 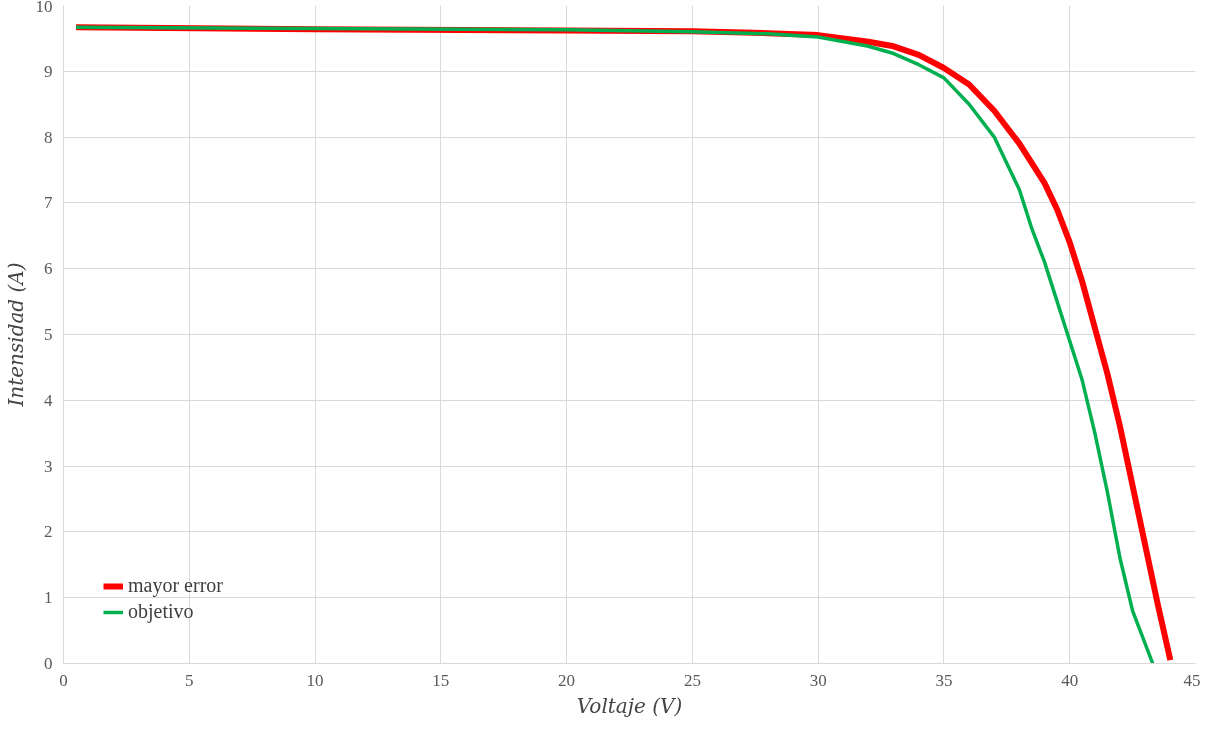 What do you see at coordinates (567, 680) in the screenshot?
I see `x-tick-label: 20` at bounding box center [567, 680].